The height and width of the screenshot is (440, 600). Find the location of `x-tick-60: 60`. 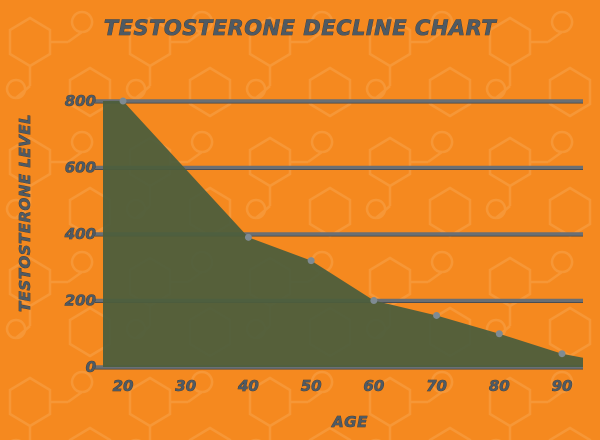

x-tick-60: 60 is located at coordinates (373, 386).